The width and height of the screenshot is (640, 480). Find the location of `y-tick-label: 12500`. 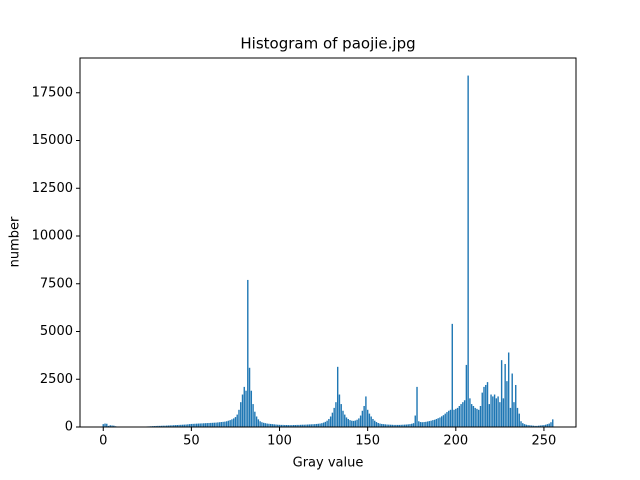

y-tick-label: 12500 is located at coordinates (52, 188).